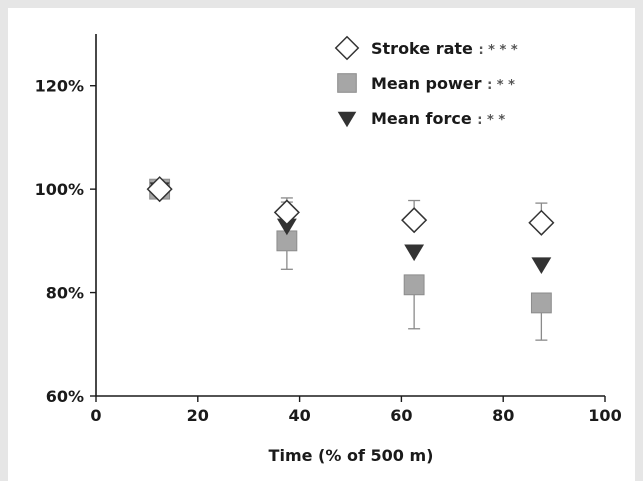 The width and height of the screenshot is (643, 481). I want to click on legend-label: Mean force : * *, so click(438, 118).